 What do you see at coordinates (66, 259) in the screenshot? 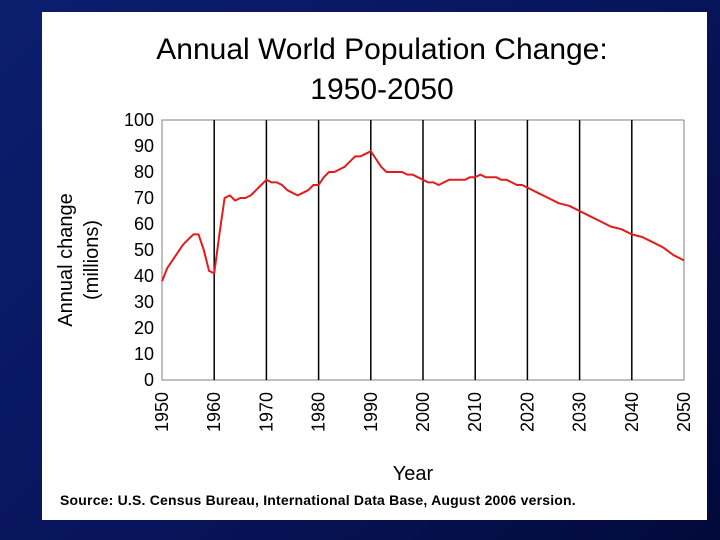
I see `y-axis-label: Annual change` at bounding box center [66, 259].